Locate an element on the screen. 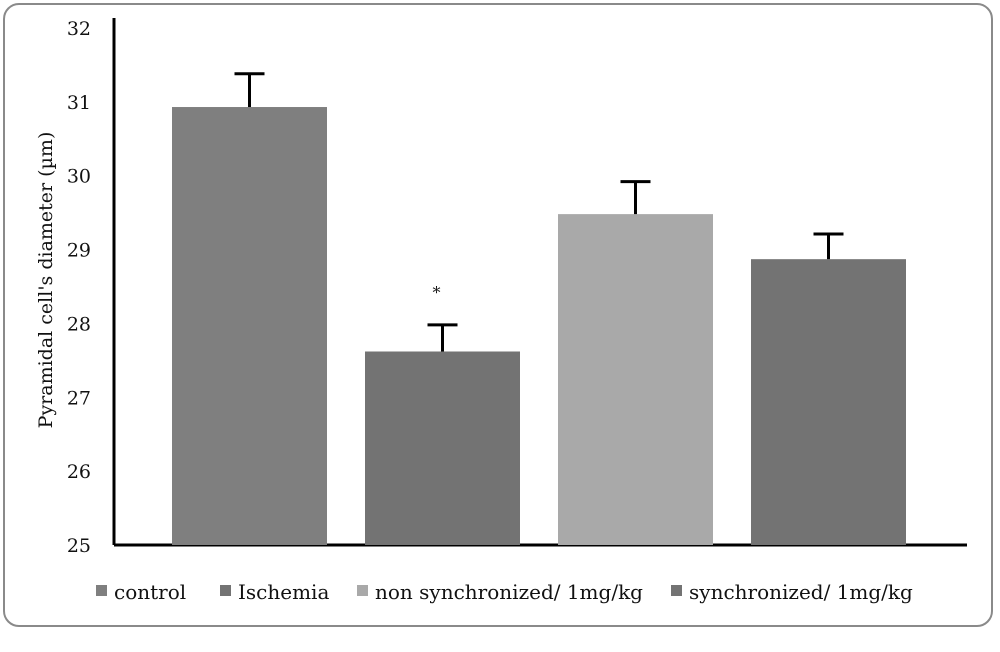  legend-item: Ischemia is located at coordinates (274, 592).